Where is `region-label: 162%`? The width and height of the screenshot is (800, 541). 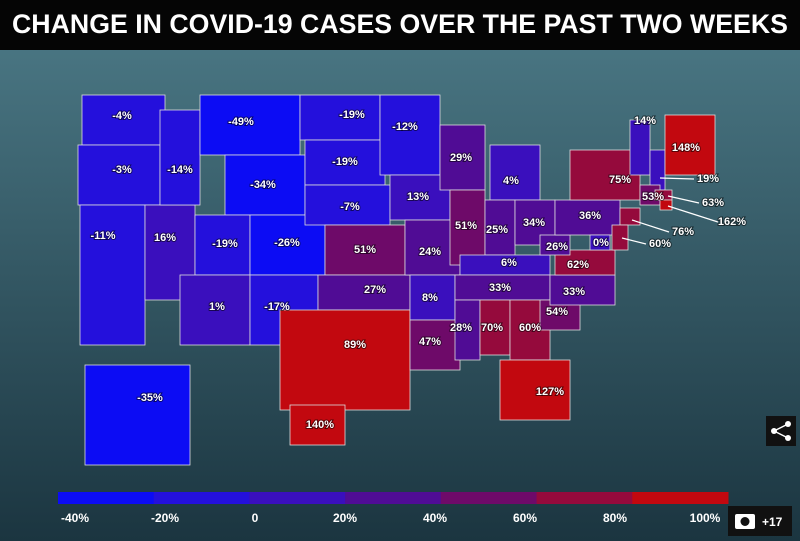
region-label: 162% is located at coordinates (732, 222).